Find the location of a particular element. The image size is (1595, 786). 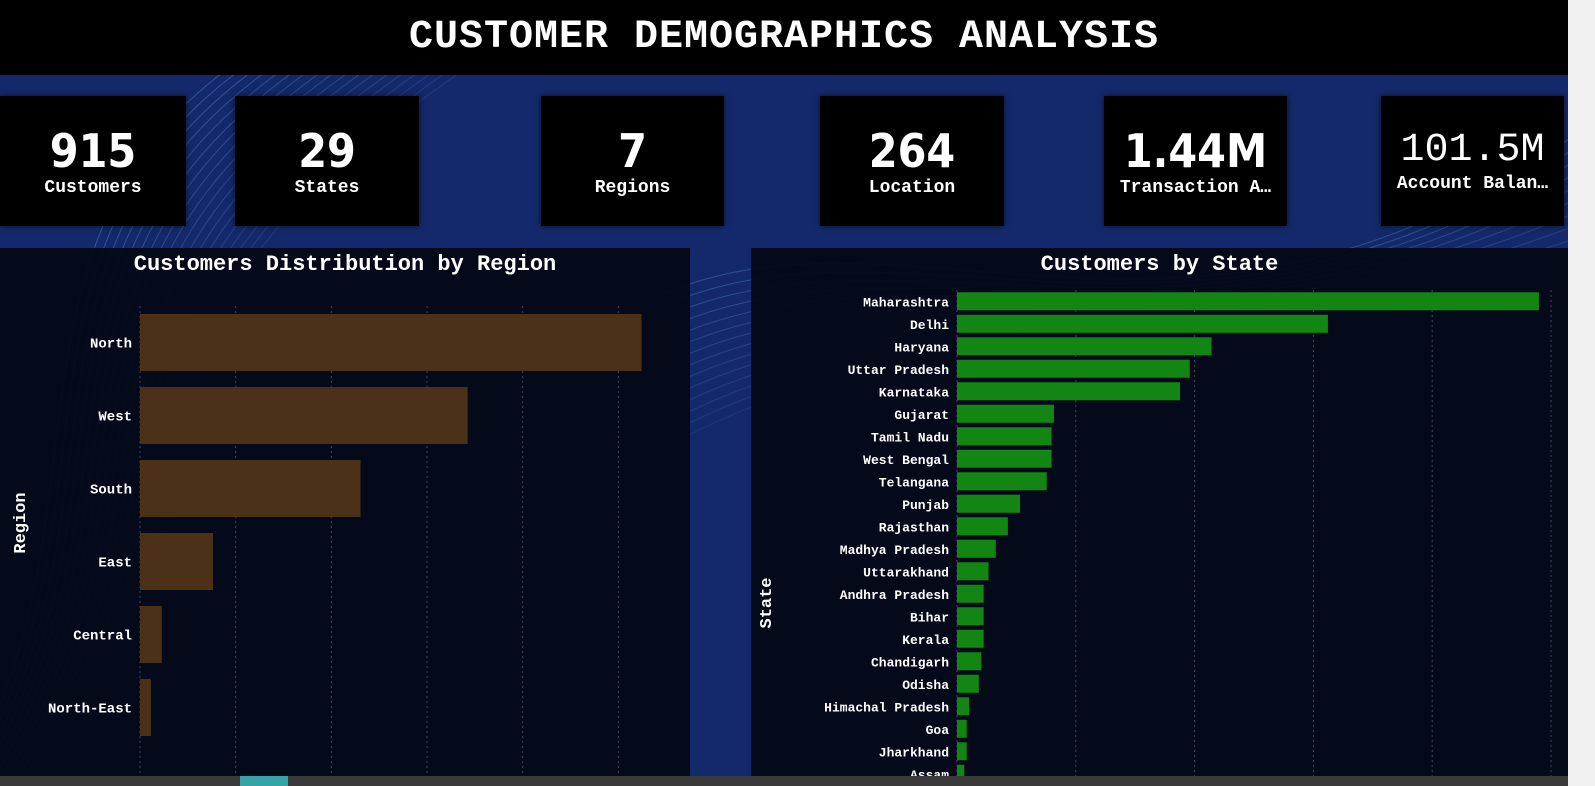

kpi-label: Regions is located at coordinates (632, 188).